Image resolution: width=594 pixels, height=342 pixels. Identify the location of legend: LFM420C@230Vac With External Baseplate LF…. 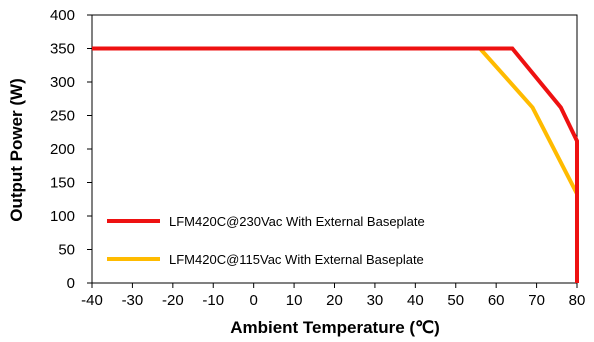
(266, 240).